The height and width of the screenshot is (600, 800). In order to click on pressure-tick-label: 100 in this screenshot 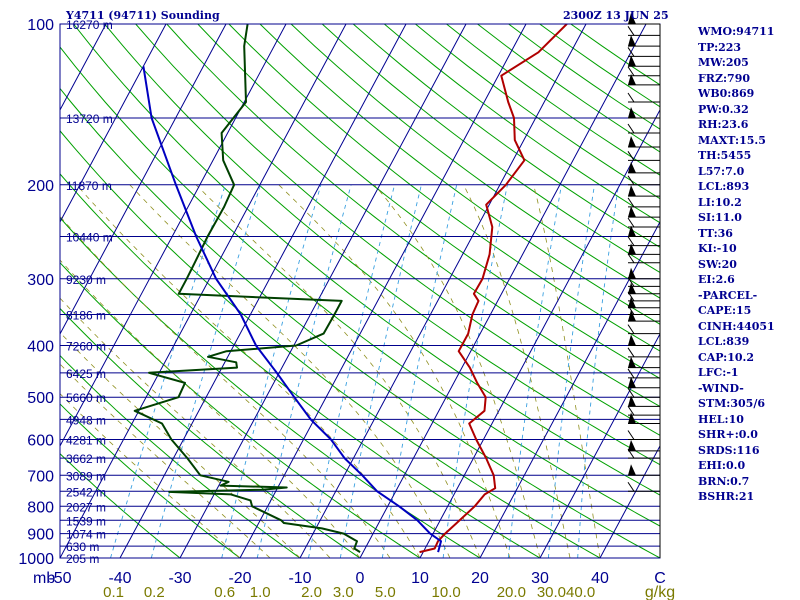, I will do `click(40, 25)`.